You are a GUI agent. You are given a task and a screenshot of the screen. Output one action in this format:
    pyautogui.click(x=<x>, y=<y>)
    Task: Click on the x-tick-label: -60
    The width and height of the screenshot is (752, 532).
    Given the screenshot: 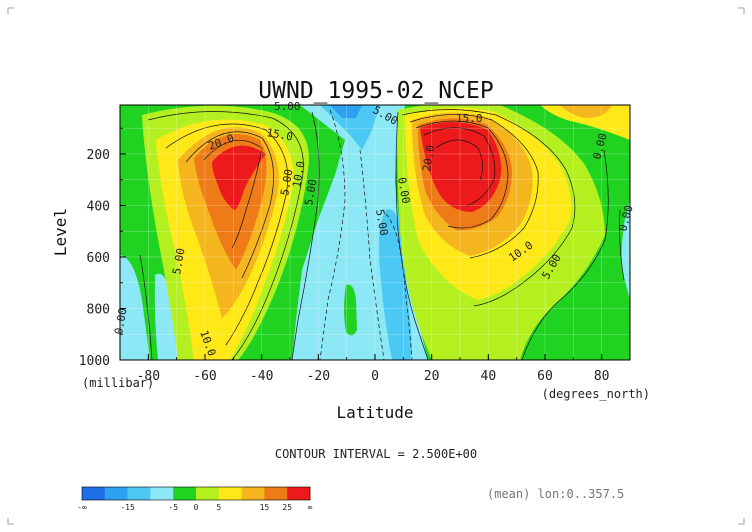 What is the action you would take?
    pyautogui.click(x=204, y=376)
    